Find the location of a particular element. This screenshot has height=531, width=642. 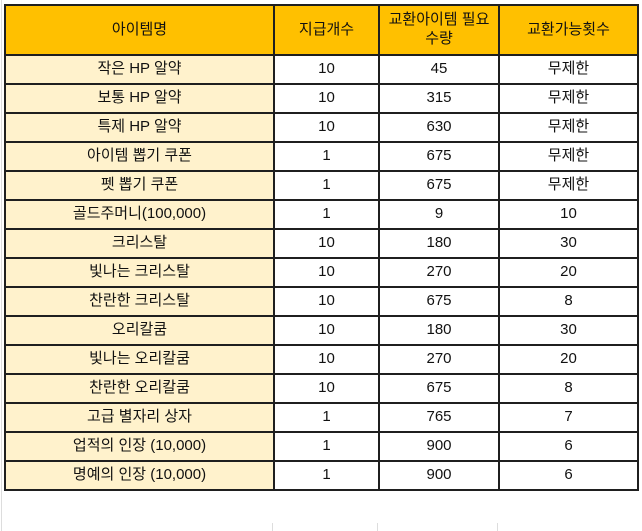

cell-name: 빛나는 오리칼쿰 is located at coordinates (139, 359).